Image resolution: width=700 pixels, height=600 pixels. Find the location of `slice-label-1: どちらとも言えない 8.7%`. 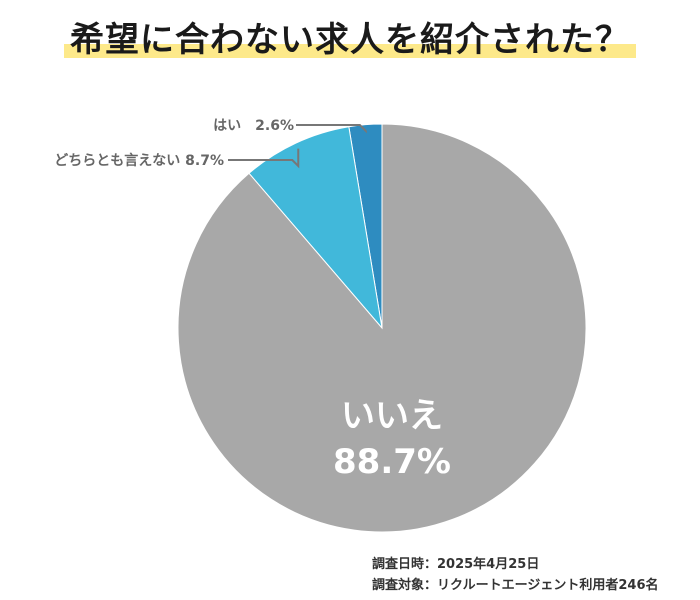

slice-label-1: どちらとも言えない 8.7% is located at coordinates (139, 160).